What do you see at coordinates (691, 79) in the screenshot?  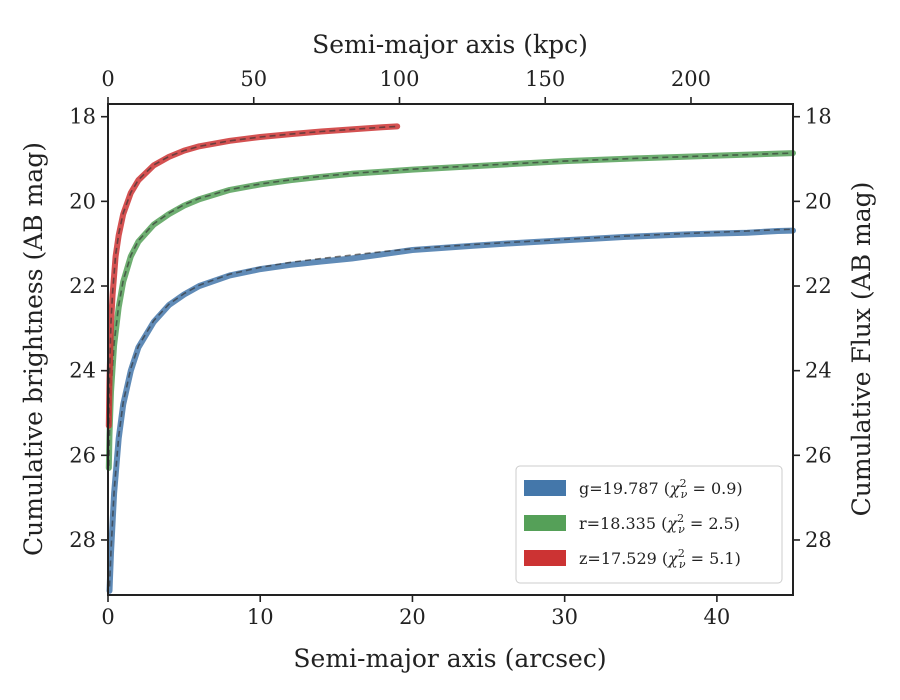 I see `x2-tick-label: 200` at bounding box center [691, 79].